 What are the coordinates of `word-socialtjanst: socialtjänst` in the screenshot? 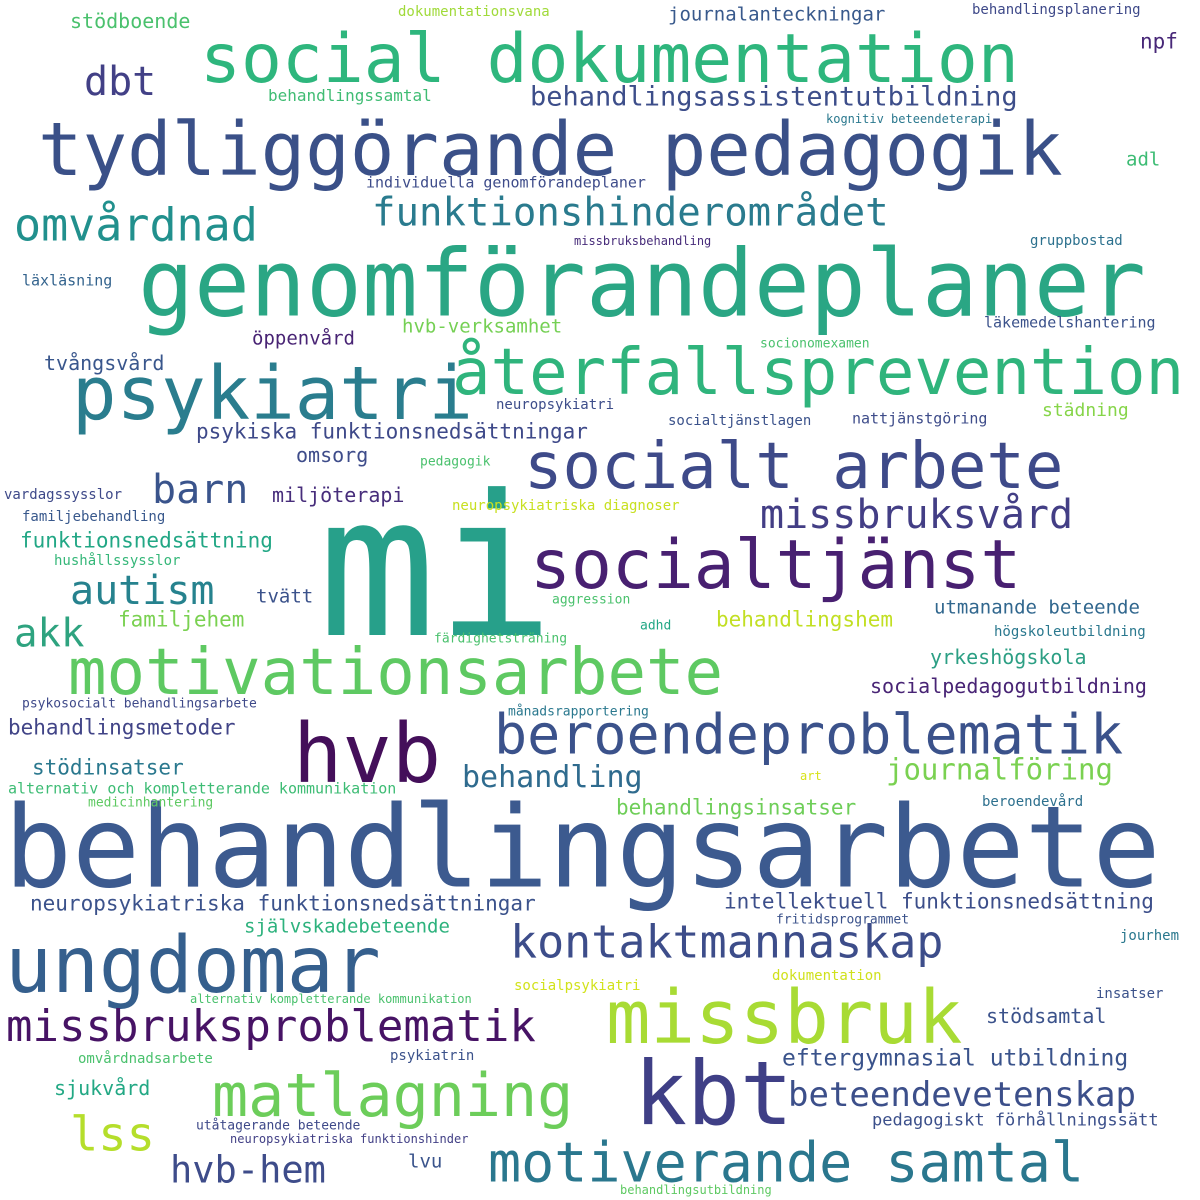 It's located at (776, 565).